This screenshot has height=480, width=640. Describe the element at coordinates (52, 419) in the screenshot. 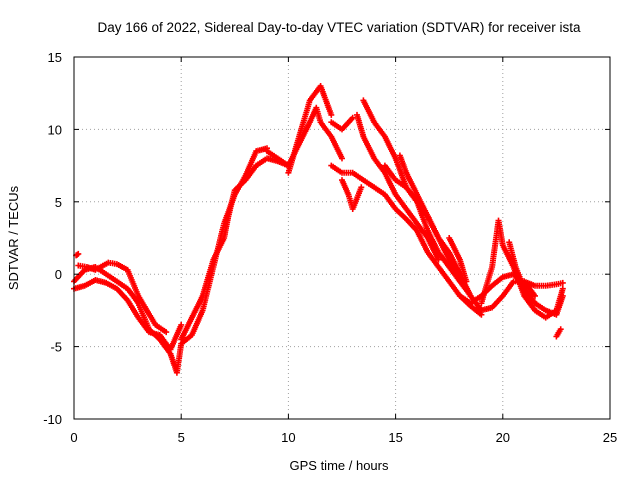

I see `y-tick-label: -10` at that location.